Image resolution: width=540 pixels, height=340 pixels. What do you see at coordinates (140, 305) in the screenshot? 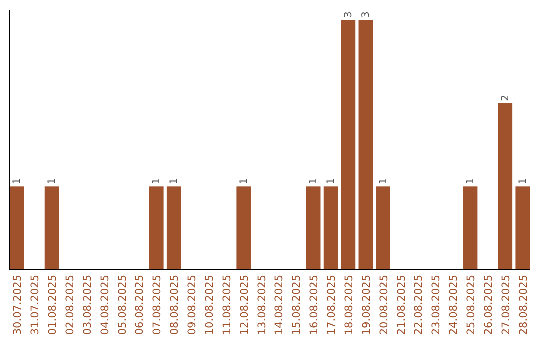
I see `x-tick-label: 06.08.2025` at bounding box center [140, 305].